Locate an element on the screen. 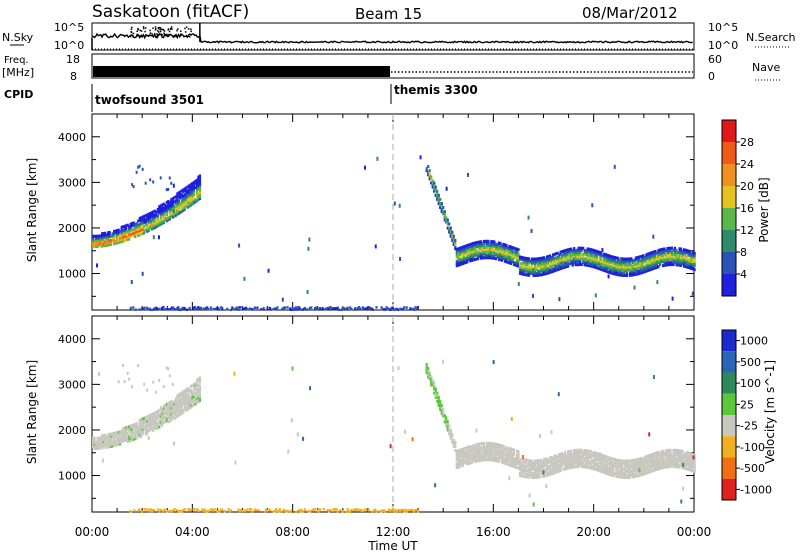  colorbar-tick-label: 20 is located at coordinates (747, 186).